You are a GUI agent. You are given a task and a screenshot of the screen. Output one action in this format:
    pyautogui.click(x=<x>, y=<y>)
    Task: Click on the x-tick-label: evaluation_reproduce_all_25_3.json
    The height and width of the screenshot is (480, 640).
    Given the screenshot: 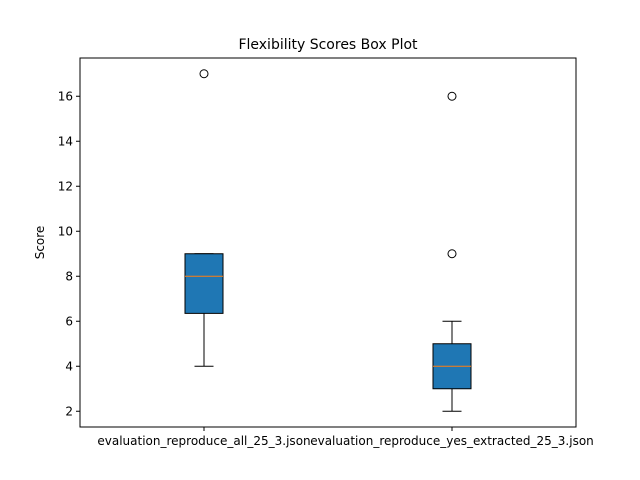 What is the action you would take?
    pyautogui.click(x=203, y=441)
    